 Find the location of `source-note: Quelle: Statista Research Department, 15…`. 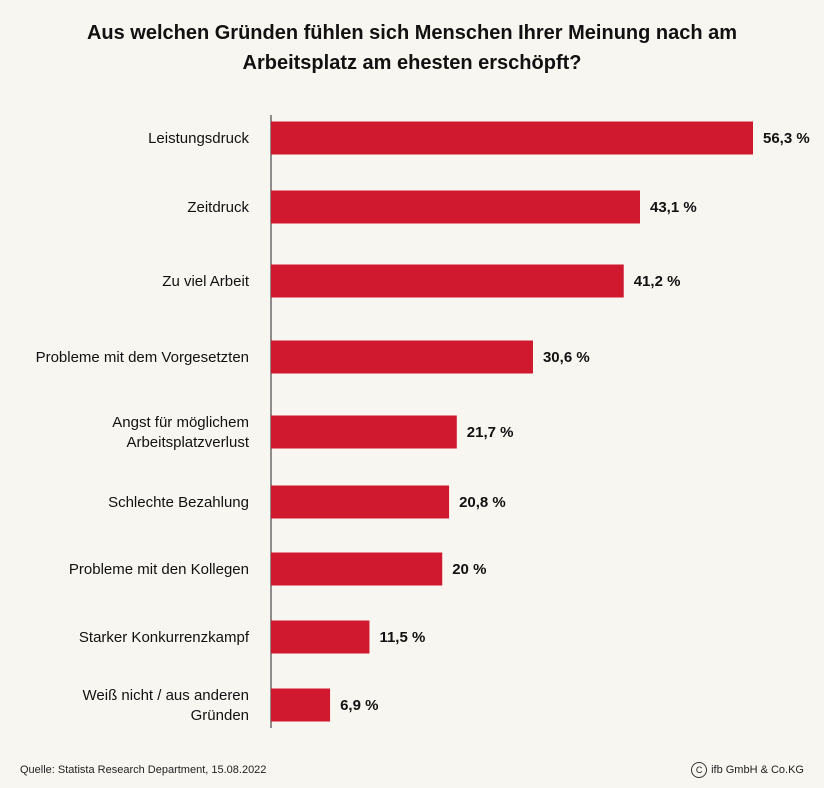

source-note: Quelle: Statista Research Department, 15… is located at coordinates (143, 770).